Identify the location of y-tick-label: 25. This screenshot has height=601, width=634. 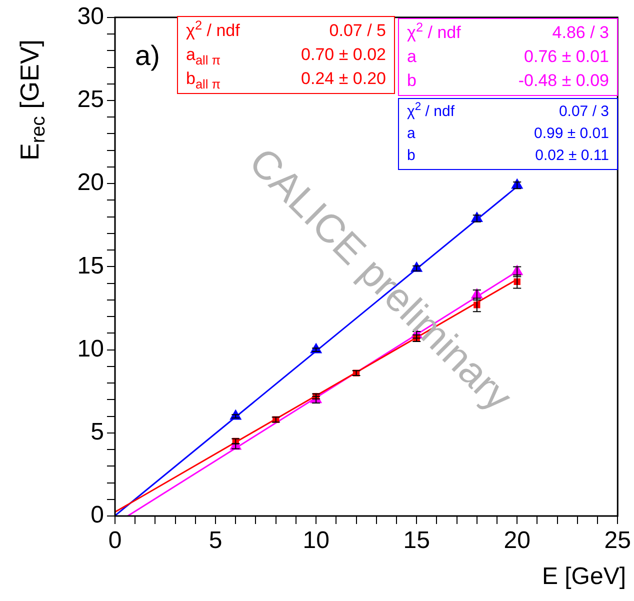
(90, 100).